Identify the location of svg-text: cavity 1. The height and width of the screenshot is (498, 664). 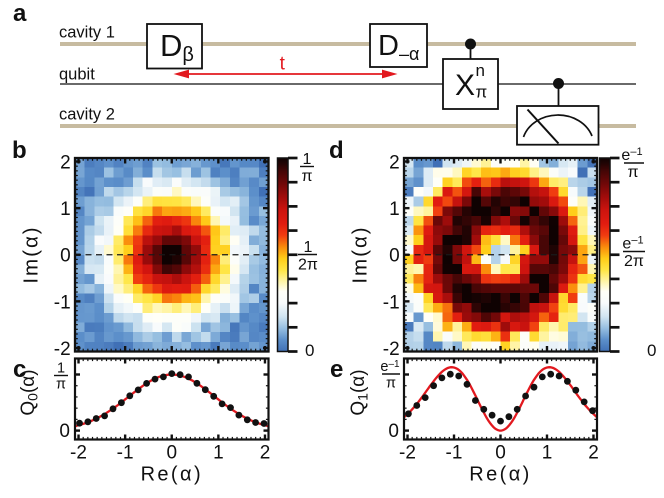
(87, 33).